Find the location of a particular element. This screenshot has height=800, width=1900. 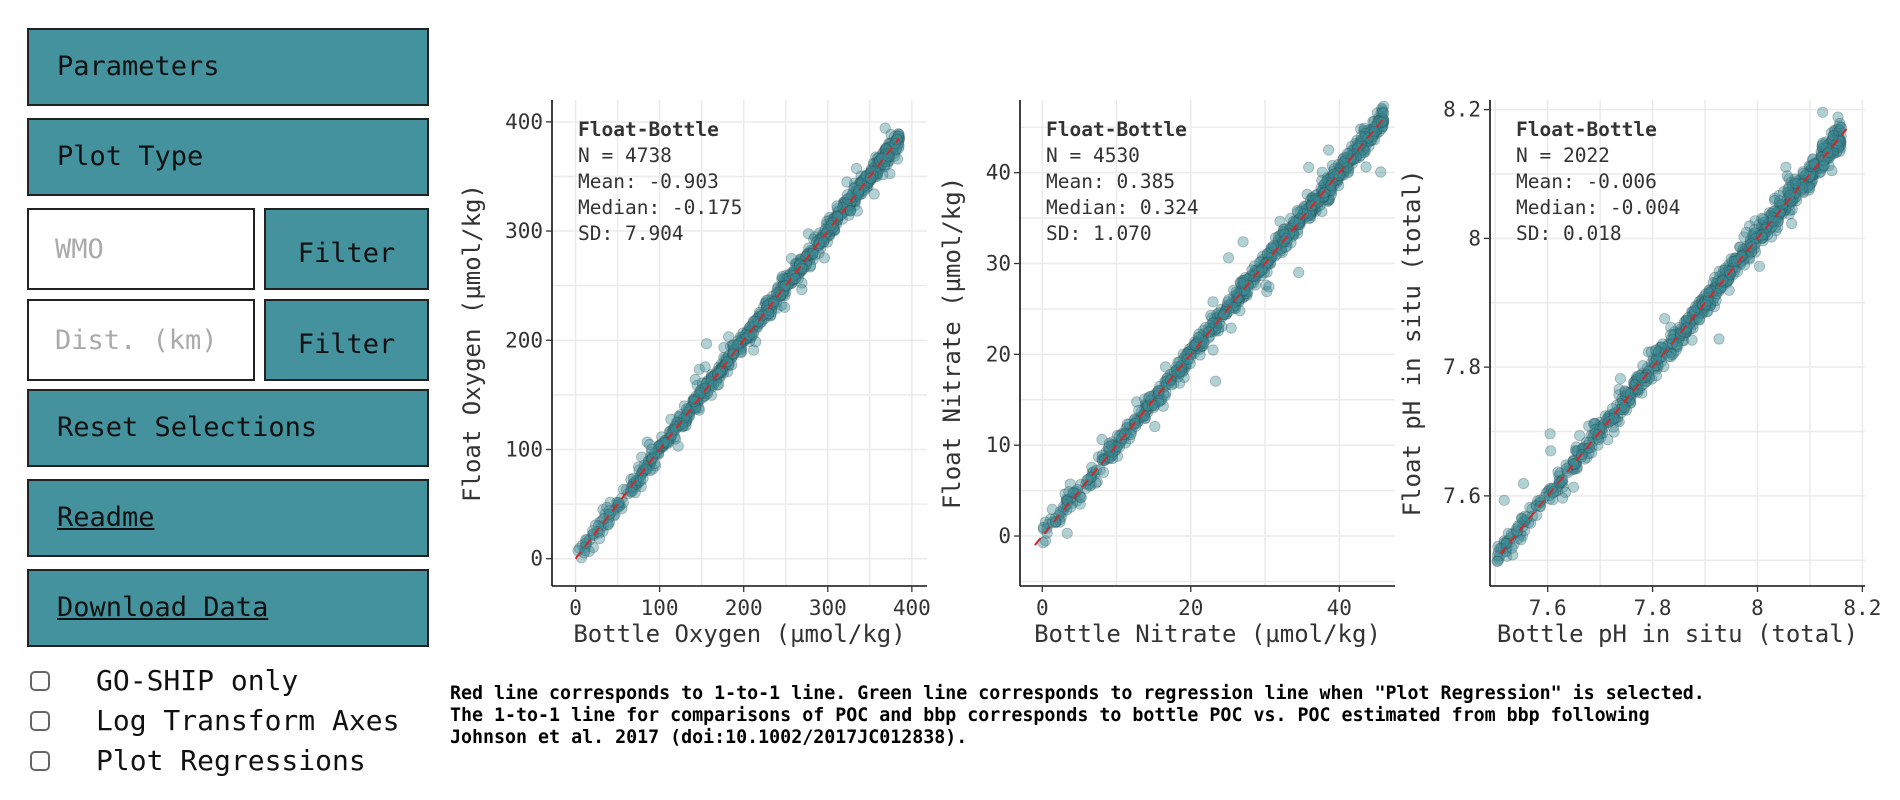

distance-filter-button: Filter is located at coordinates (346, 340).